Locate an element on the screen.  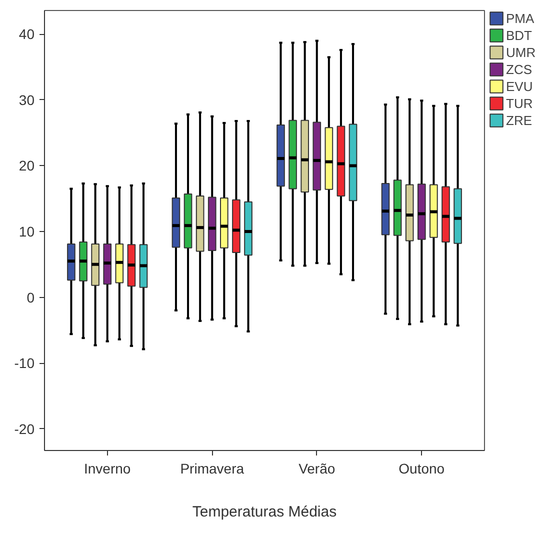
y-tick-label: 40 is located at coordinates (26, 34).